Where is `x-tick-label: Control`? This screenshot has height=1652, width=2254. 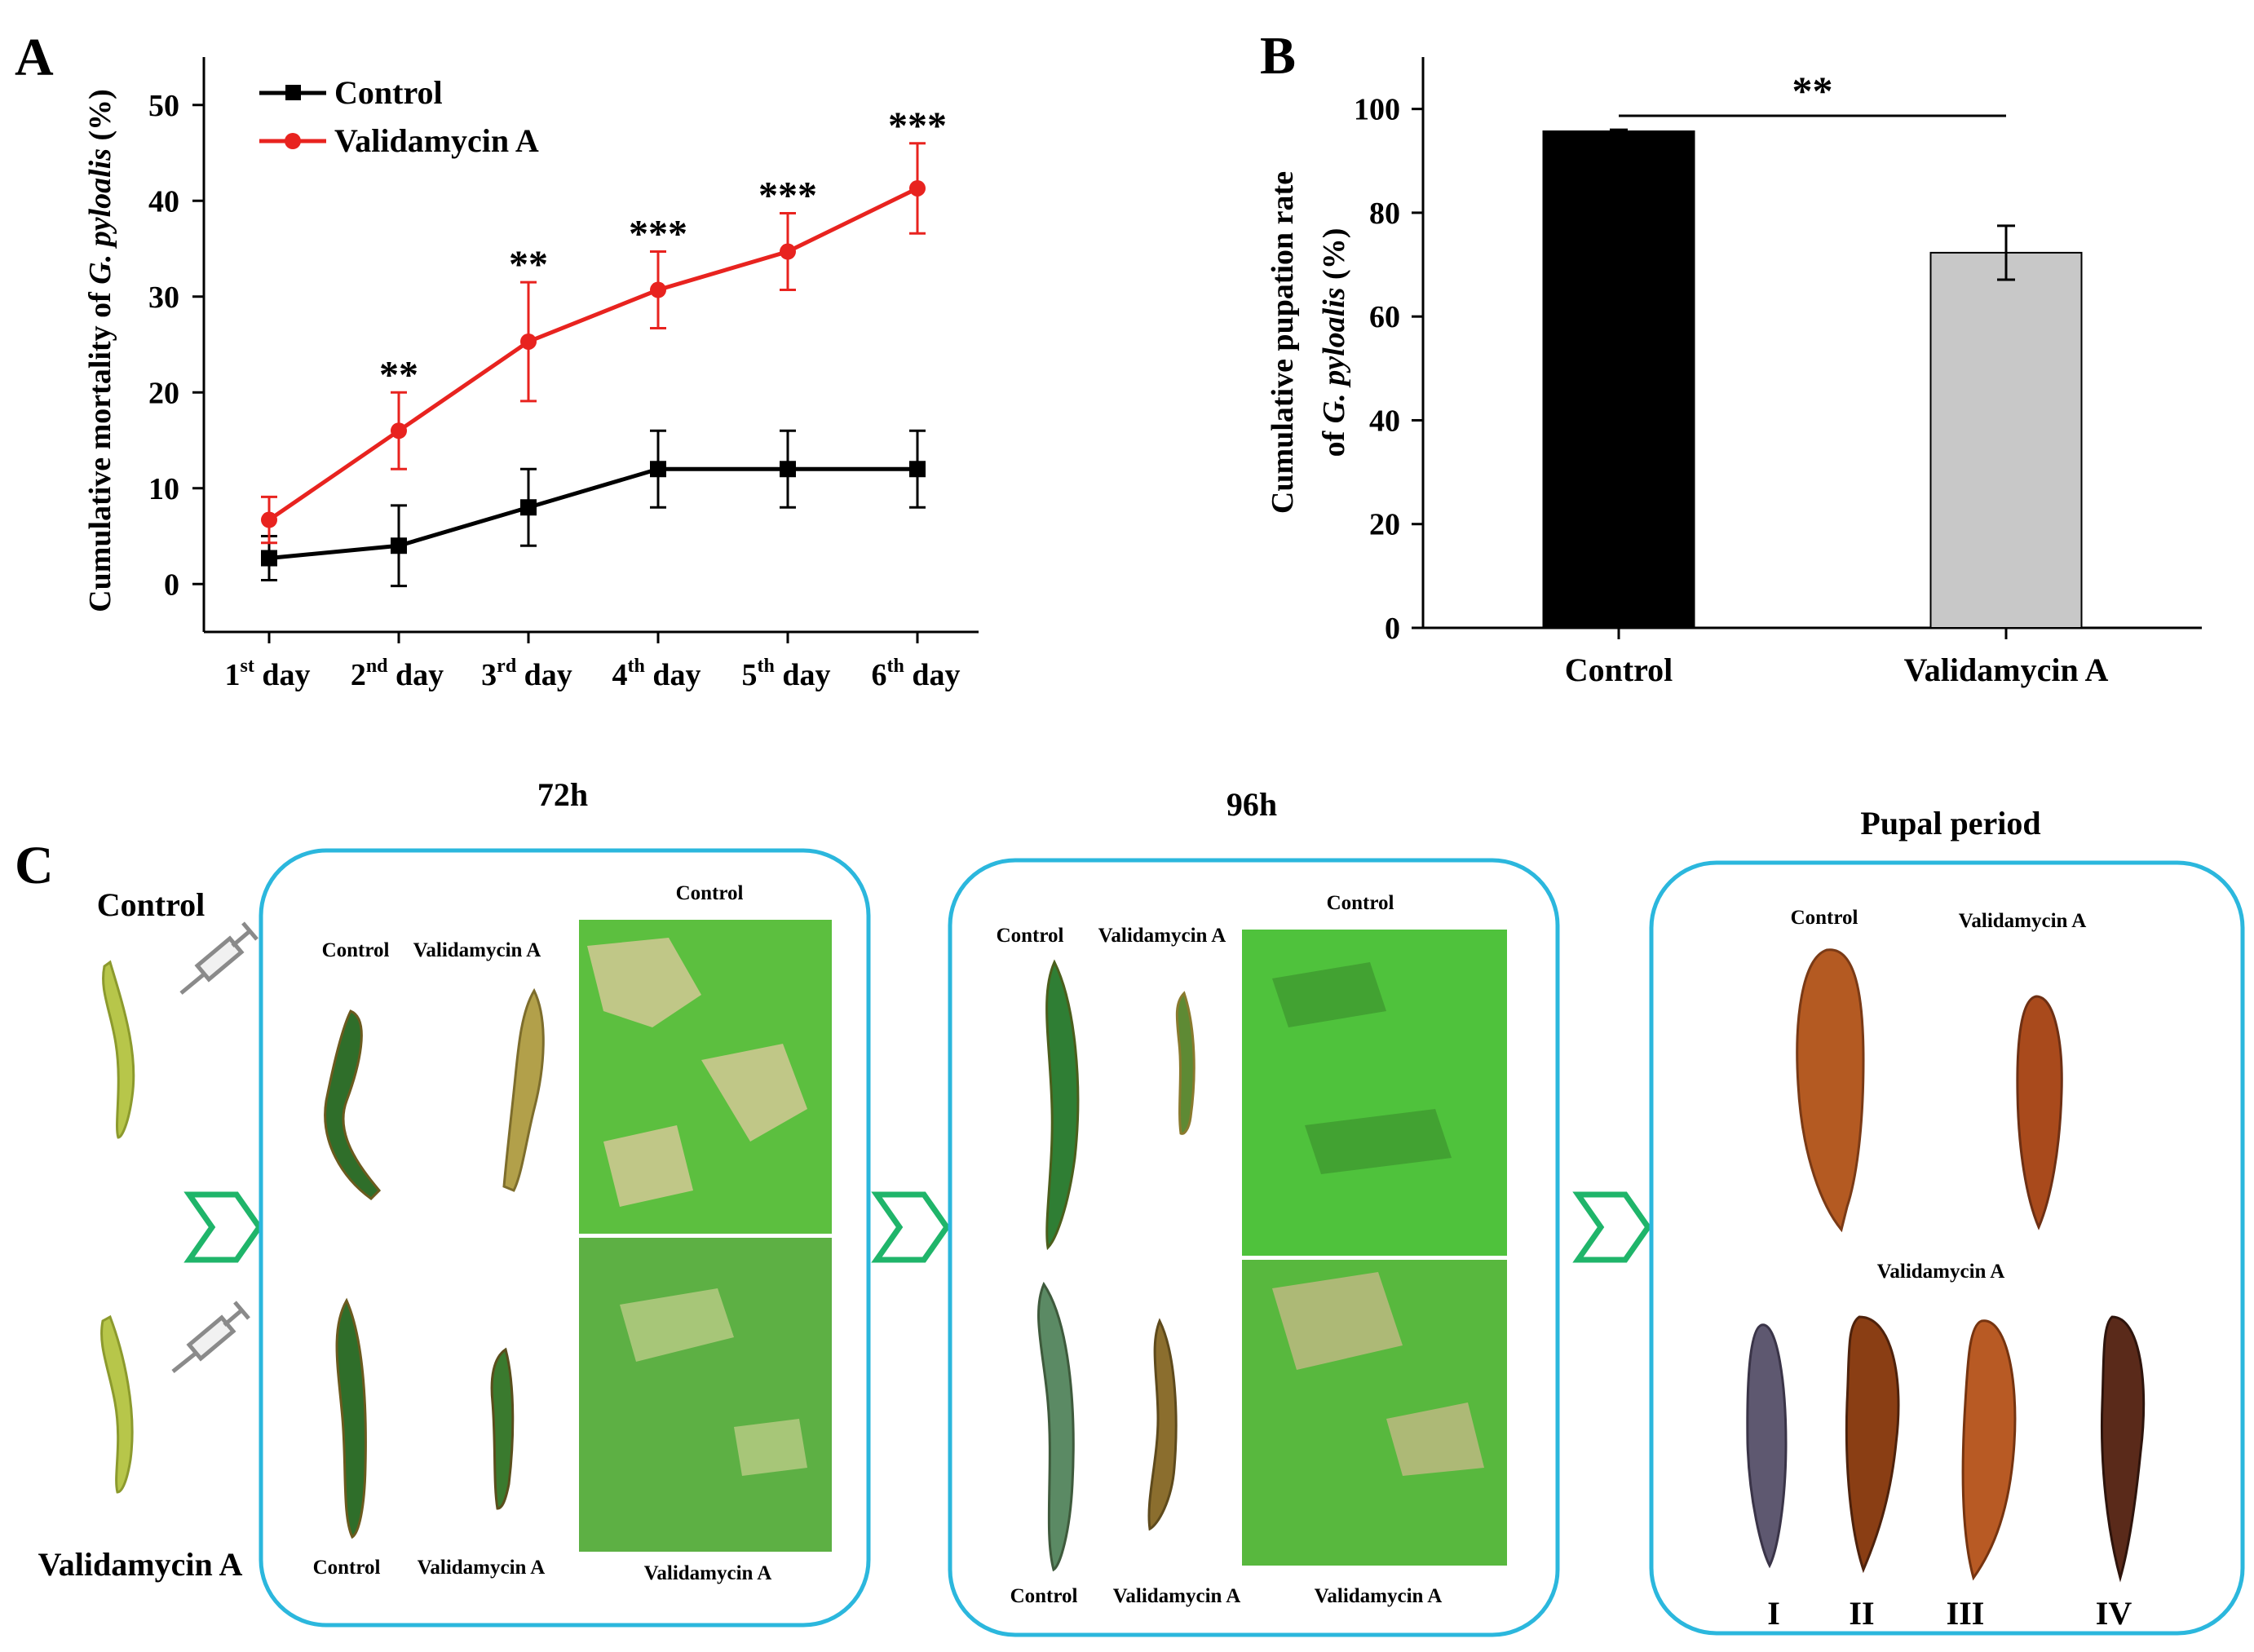 x-tick-label: Control is located at coordinates (1619, 670).